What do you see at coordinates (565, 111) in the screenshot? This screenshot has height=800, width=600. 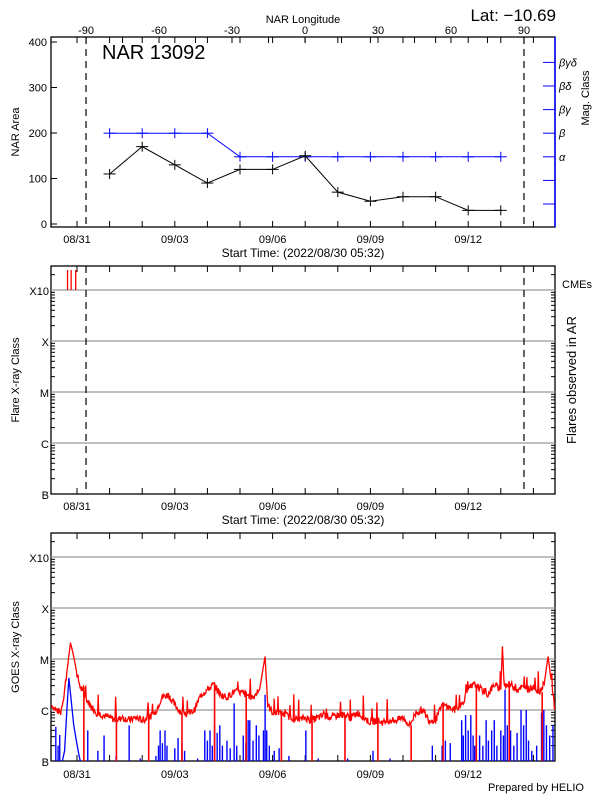 I see `mag-class-label: βγ` at bounding box center [565, 111].